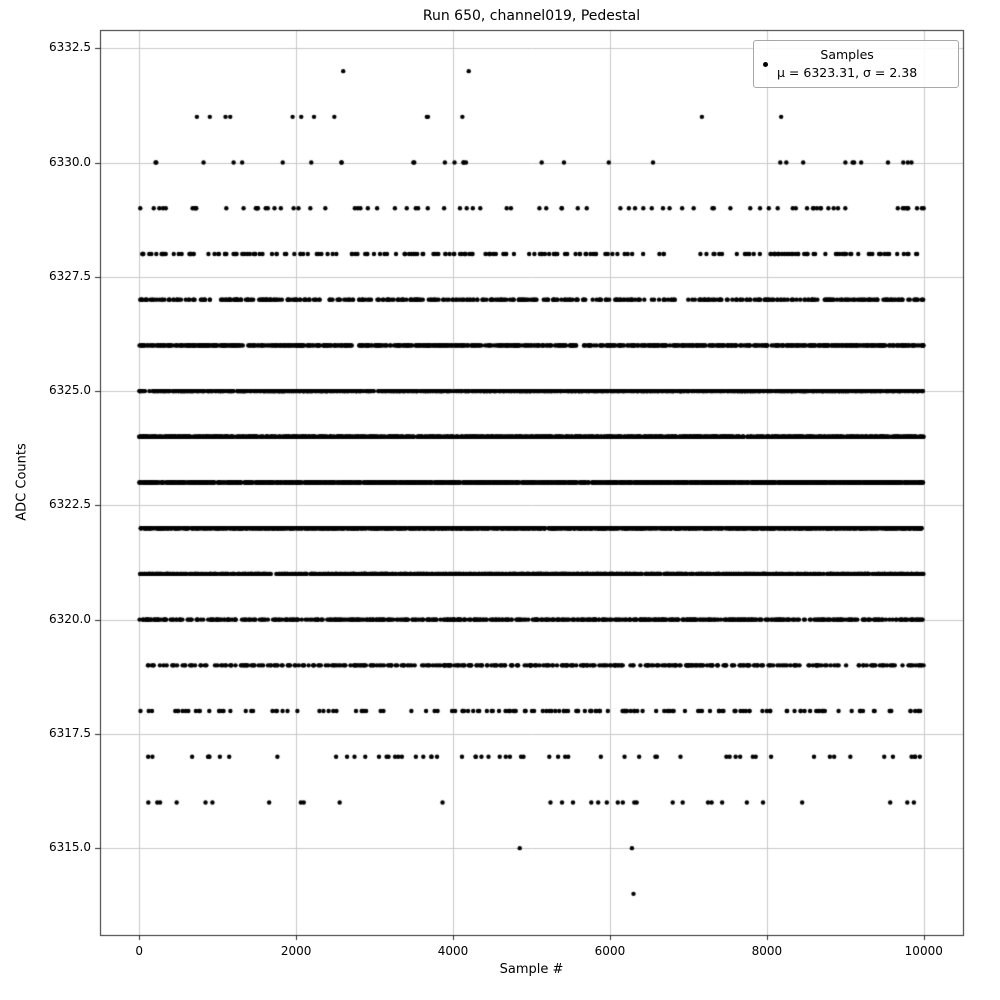 This screenshot has width=1000, height=1000. I want to click on y-tick-label: 6327.5, so click(70, 275).